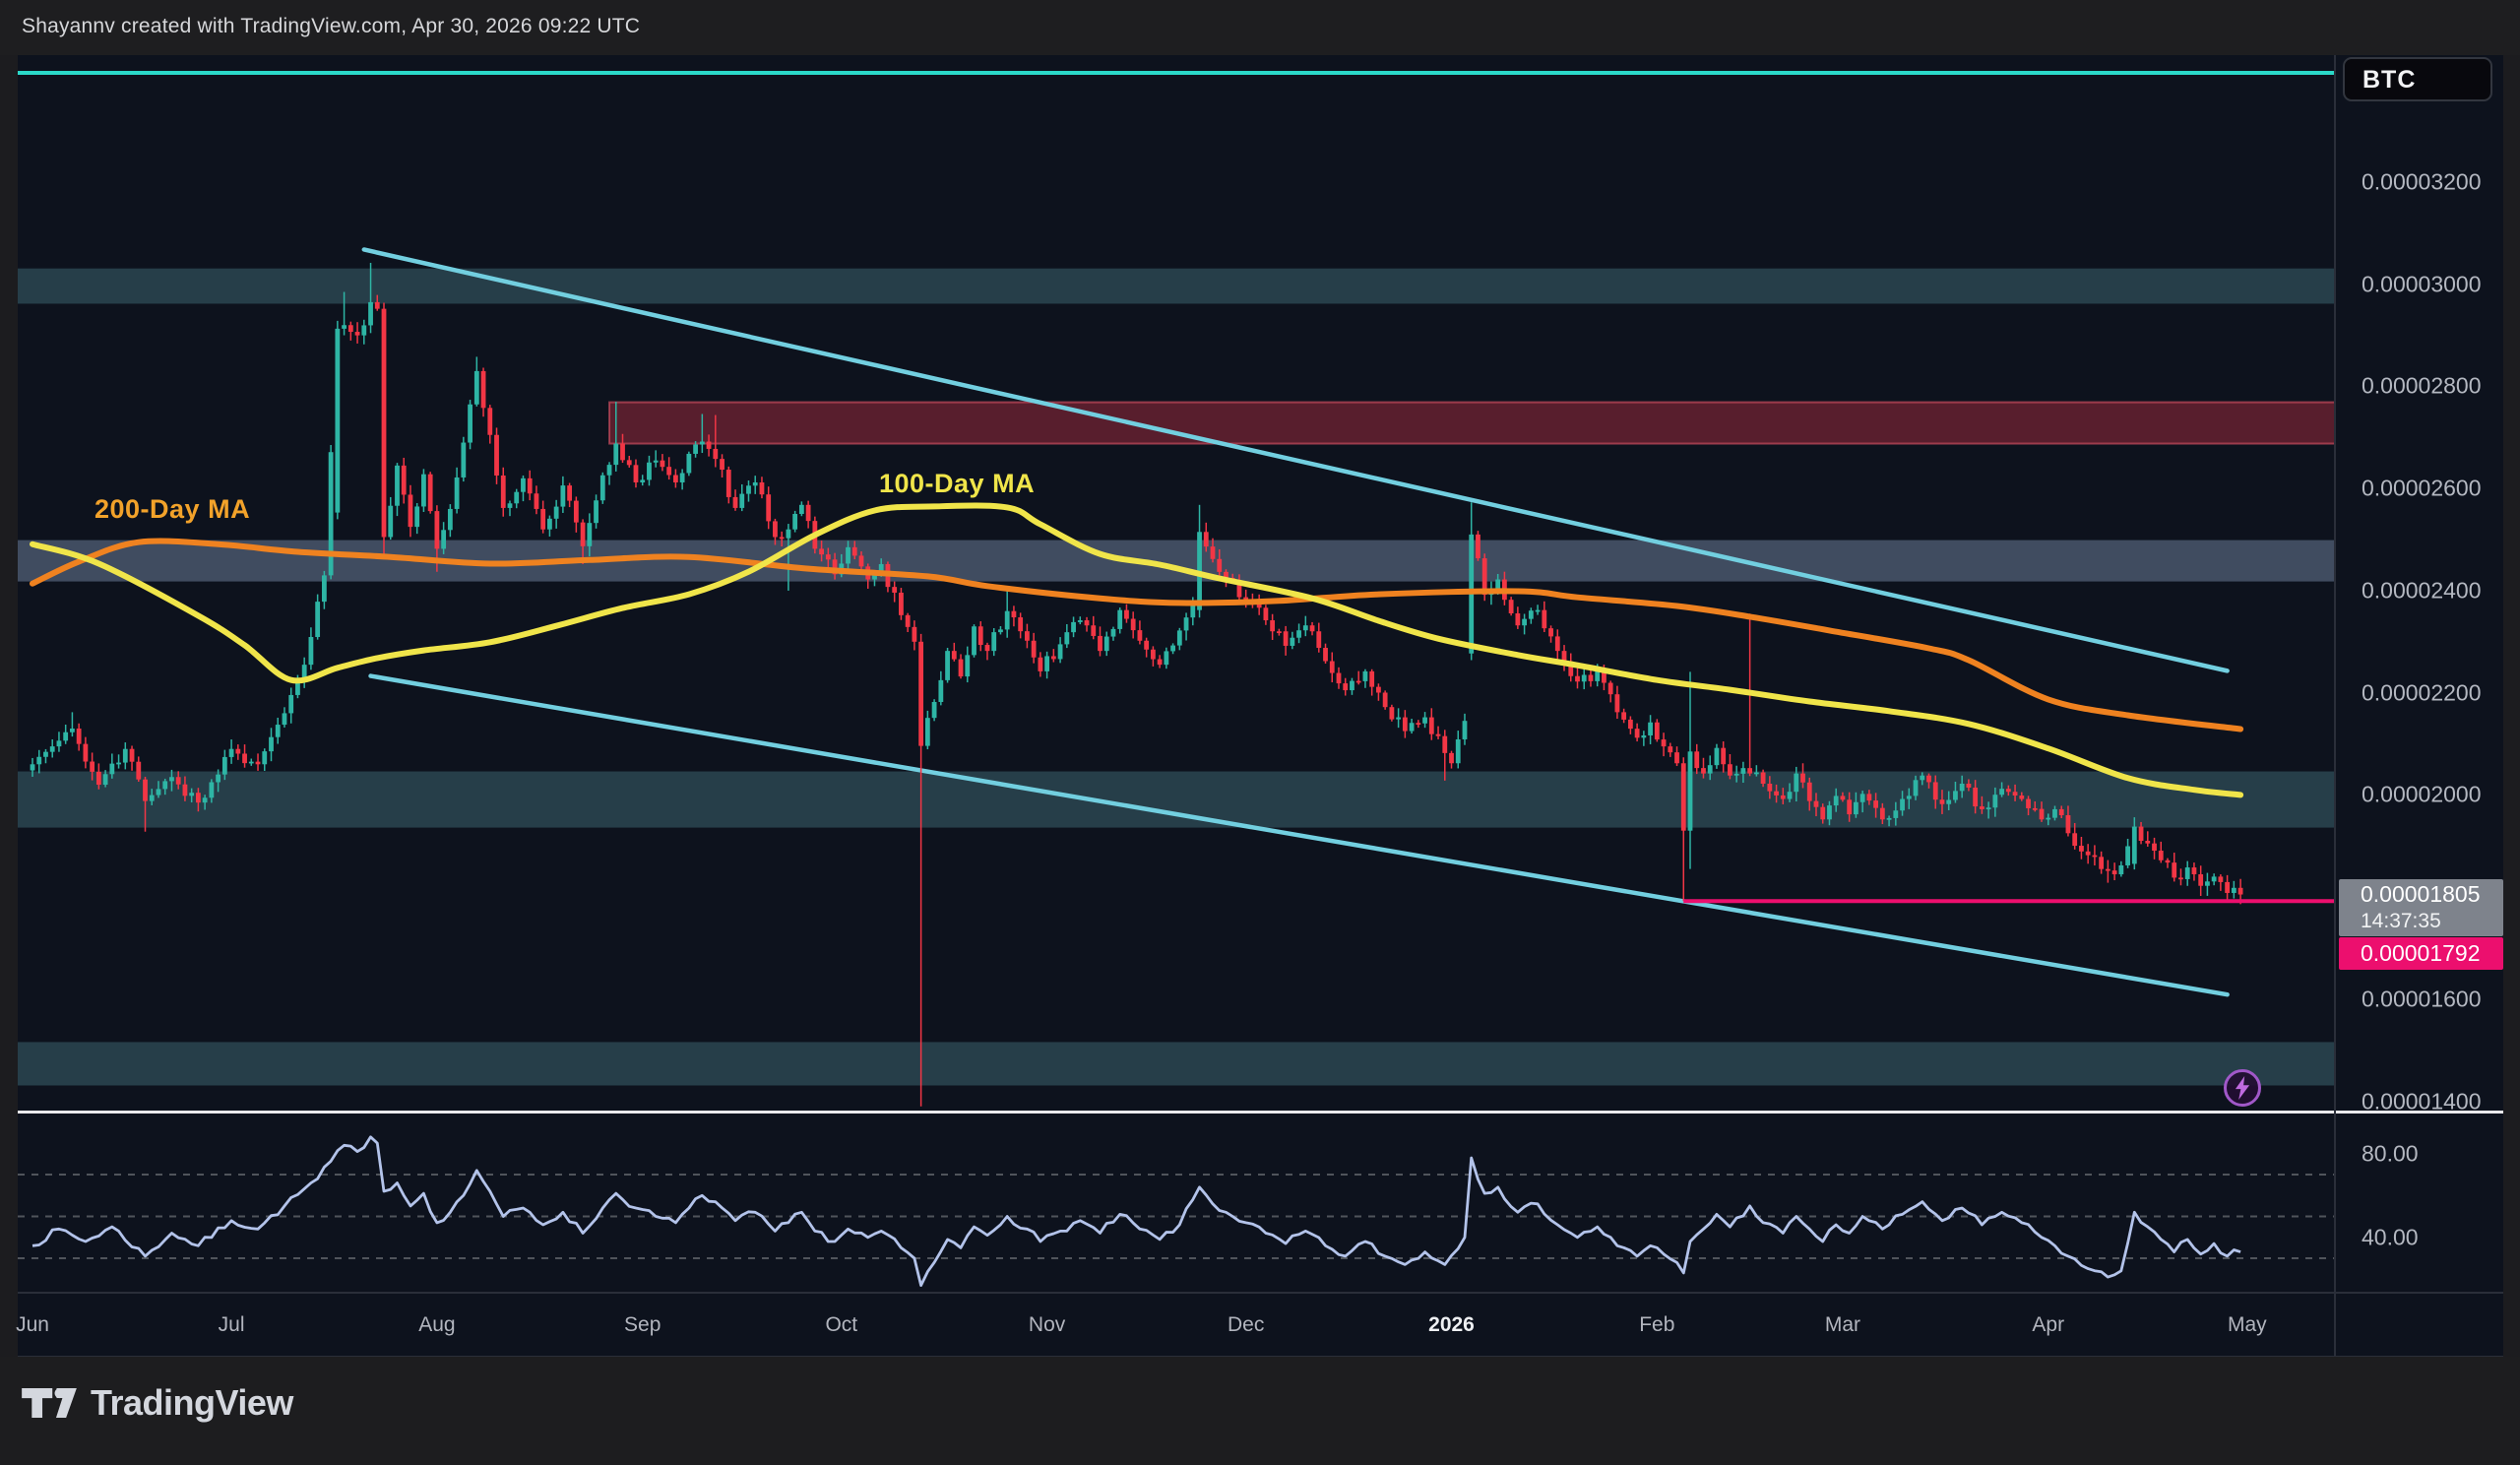  What do you see at coordinates (49, 1403) in the screenshot?
I see `tradingview-logo-icon` at bounding box center [49, 1403].